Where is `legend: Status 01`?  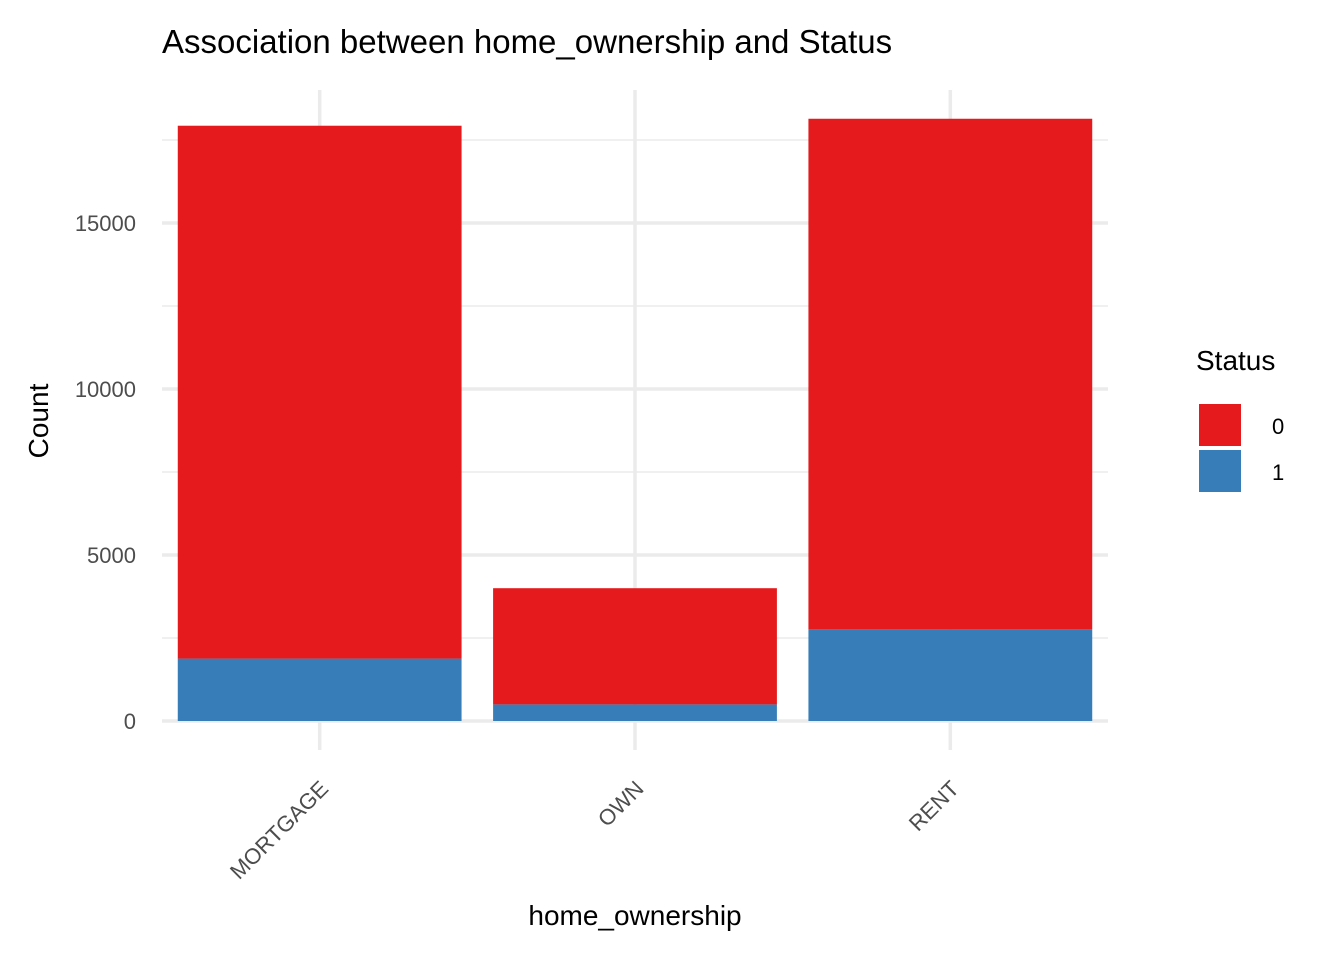 legend: Status 01 is located at coordinates (1240, 418).